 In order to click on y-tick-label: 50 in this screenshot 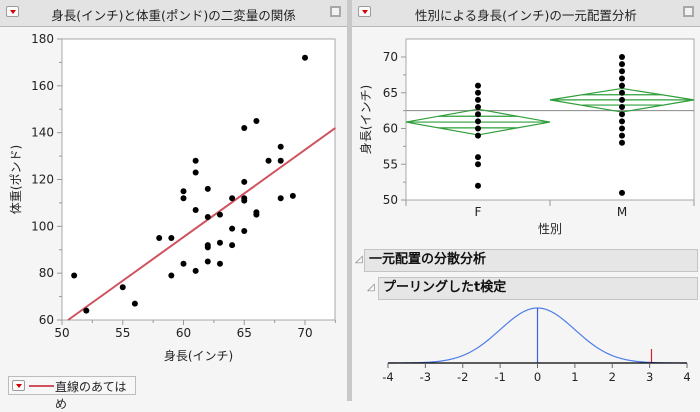, I will do `click(390, 200)`.